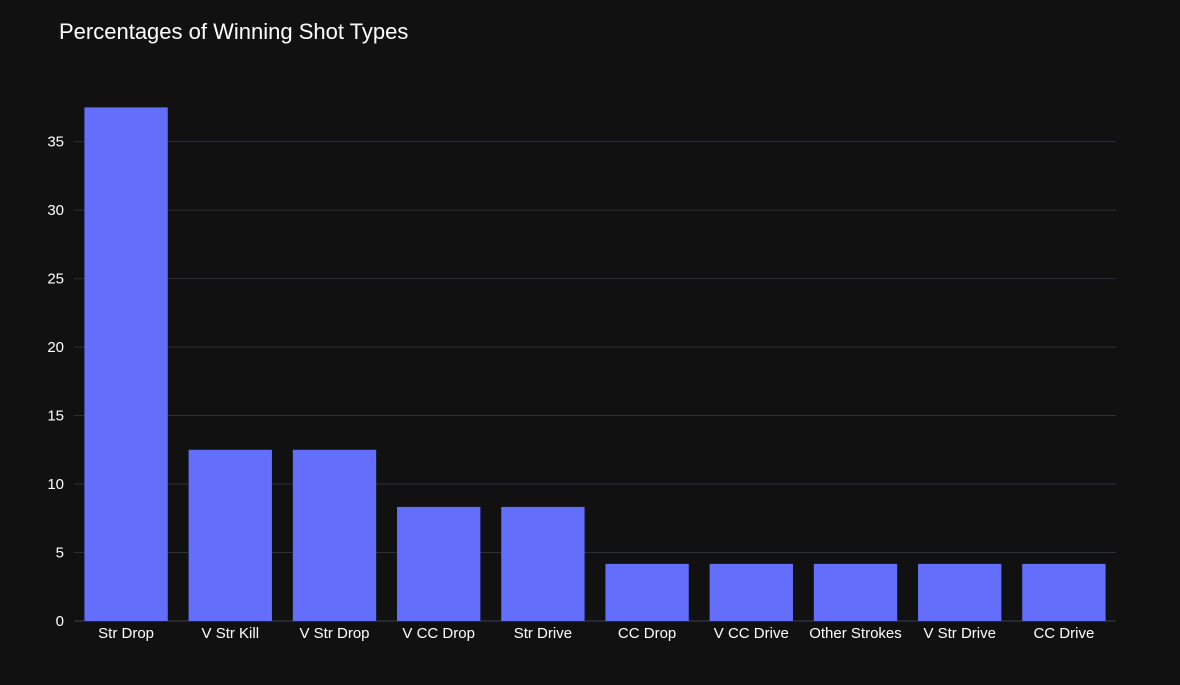 Image resolution: width=1180 pixels, height=685 pixels. Describe the element at coordinates (960, 592) in the screenshot. I see `bar-v-str-drive` at that location.